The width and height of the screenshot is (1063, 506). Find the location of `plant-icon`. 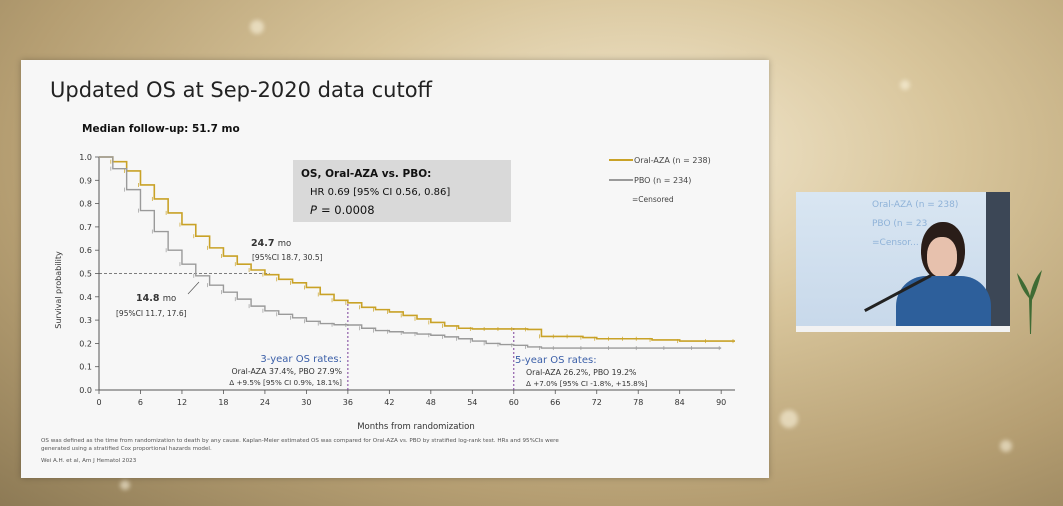

plant-icon is located at coordinates (1029, 302).